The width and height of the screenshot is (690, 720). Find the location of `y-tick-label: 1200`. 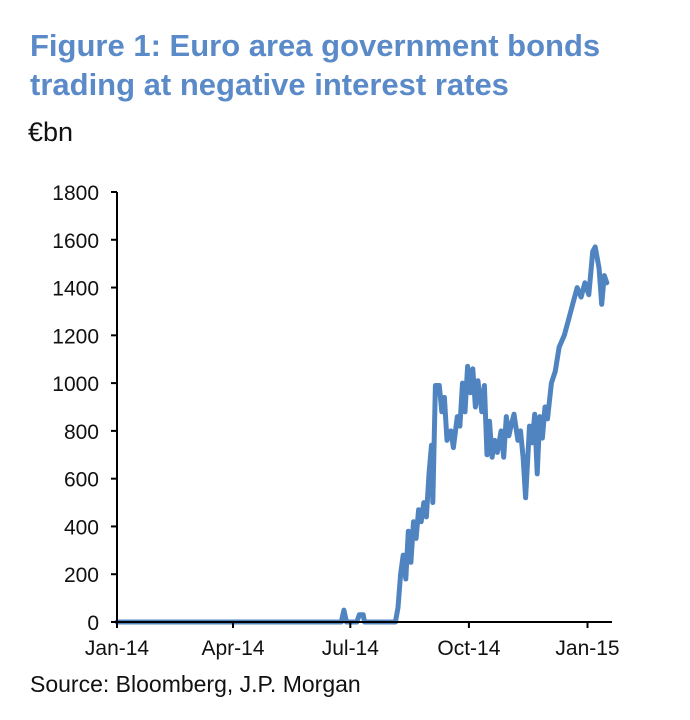

y-tick-label: 1200 is located at coordinates (75, 336).